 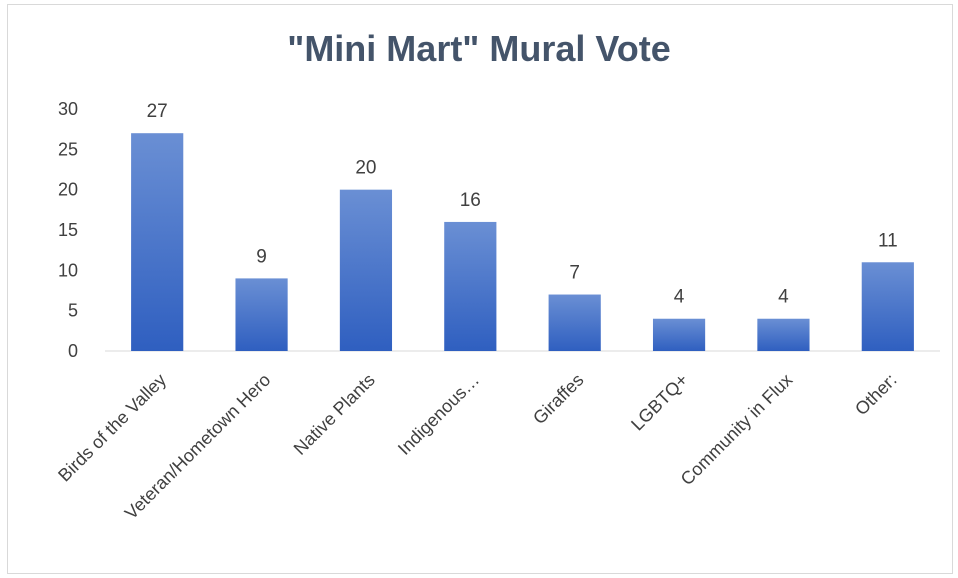 What do you see at coordinates (737, 430) in the screenshot?
I see `category-label: Community in Flux` at bounding box center [737, 430].